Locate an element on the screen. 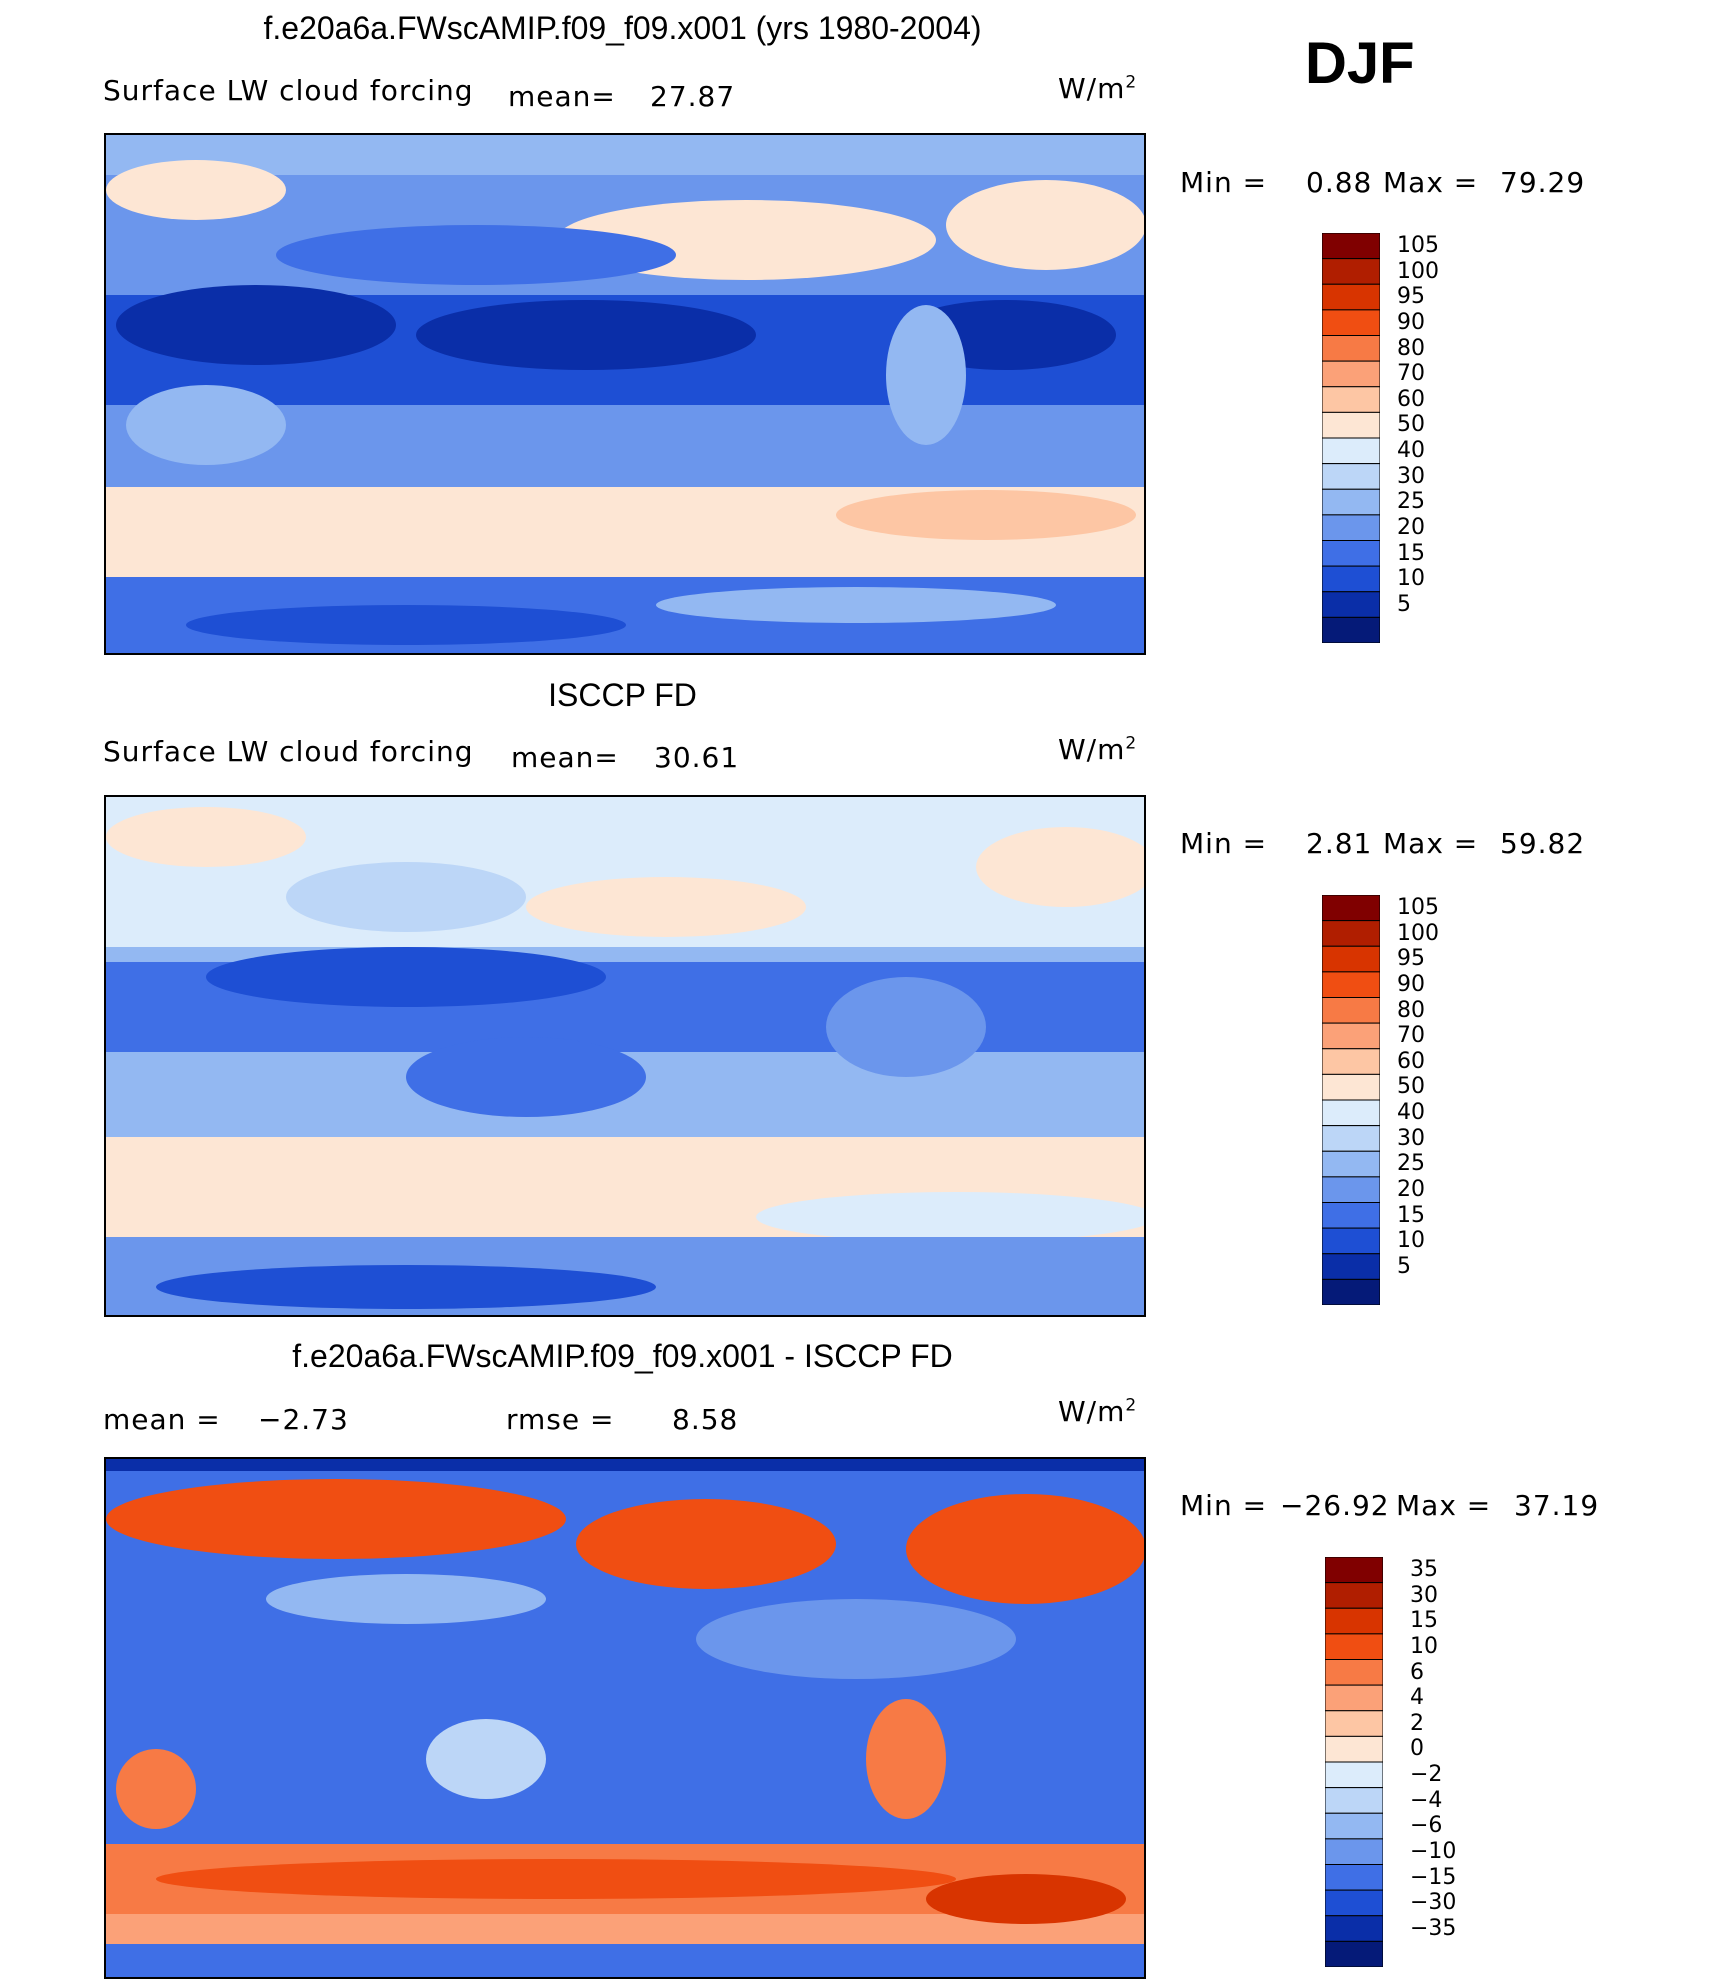  panel-2-max-value: 59.82 is located at coordinates (1543, 843).